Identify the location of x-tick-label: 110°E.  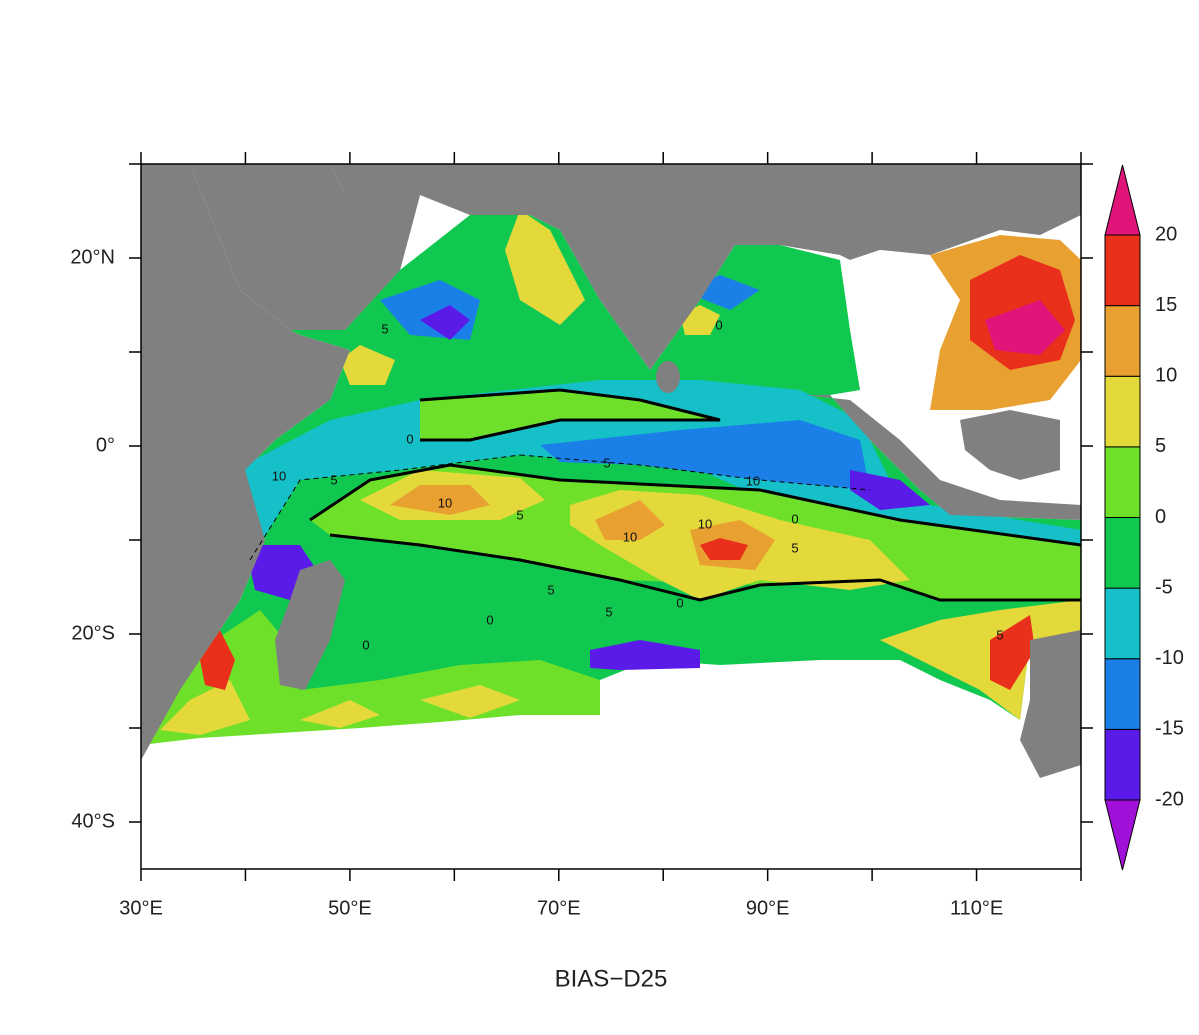
(976, 908).